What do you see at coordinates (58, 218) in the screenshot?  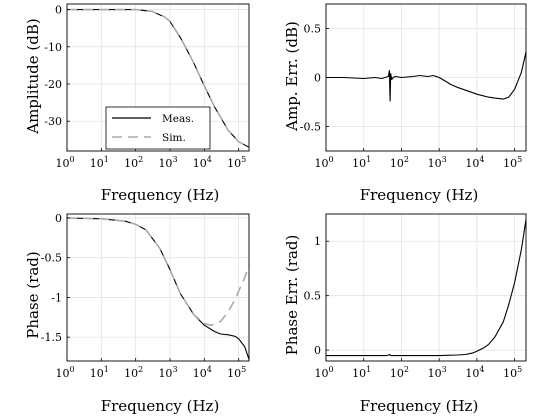 I see `phase-ytick-label: 0` at bounding box center [58, 218].